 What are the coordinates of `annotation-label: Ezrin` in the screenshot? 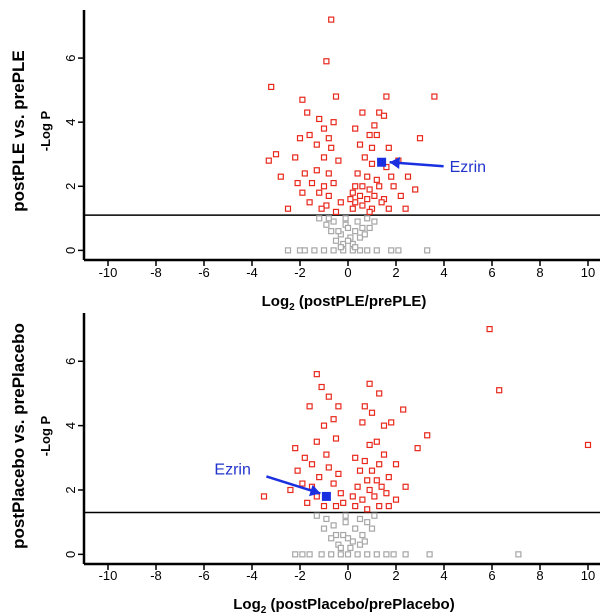 It's located at (232, 469).